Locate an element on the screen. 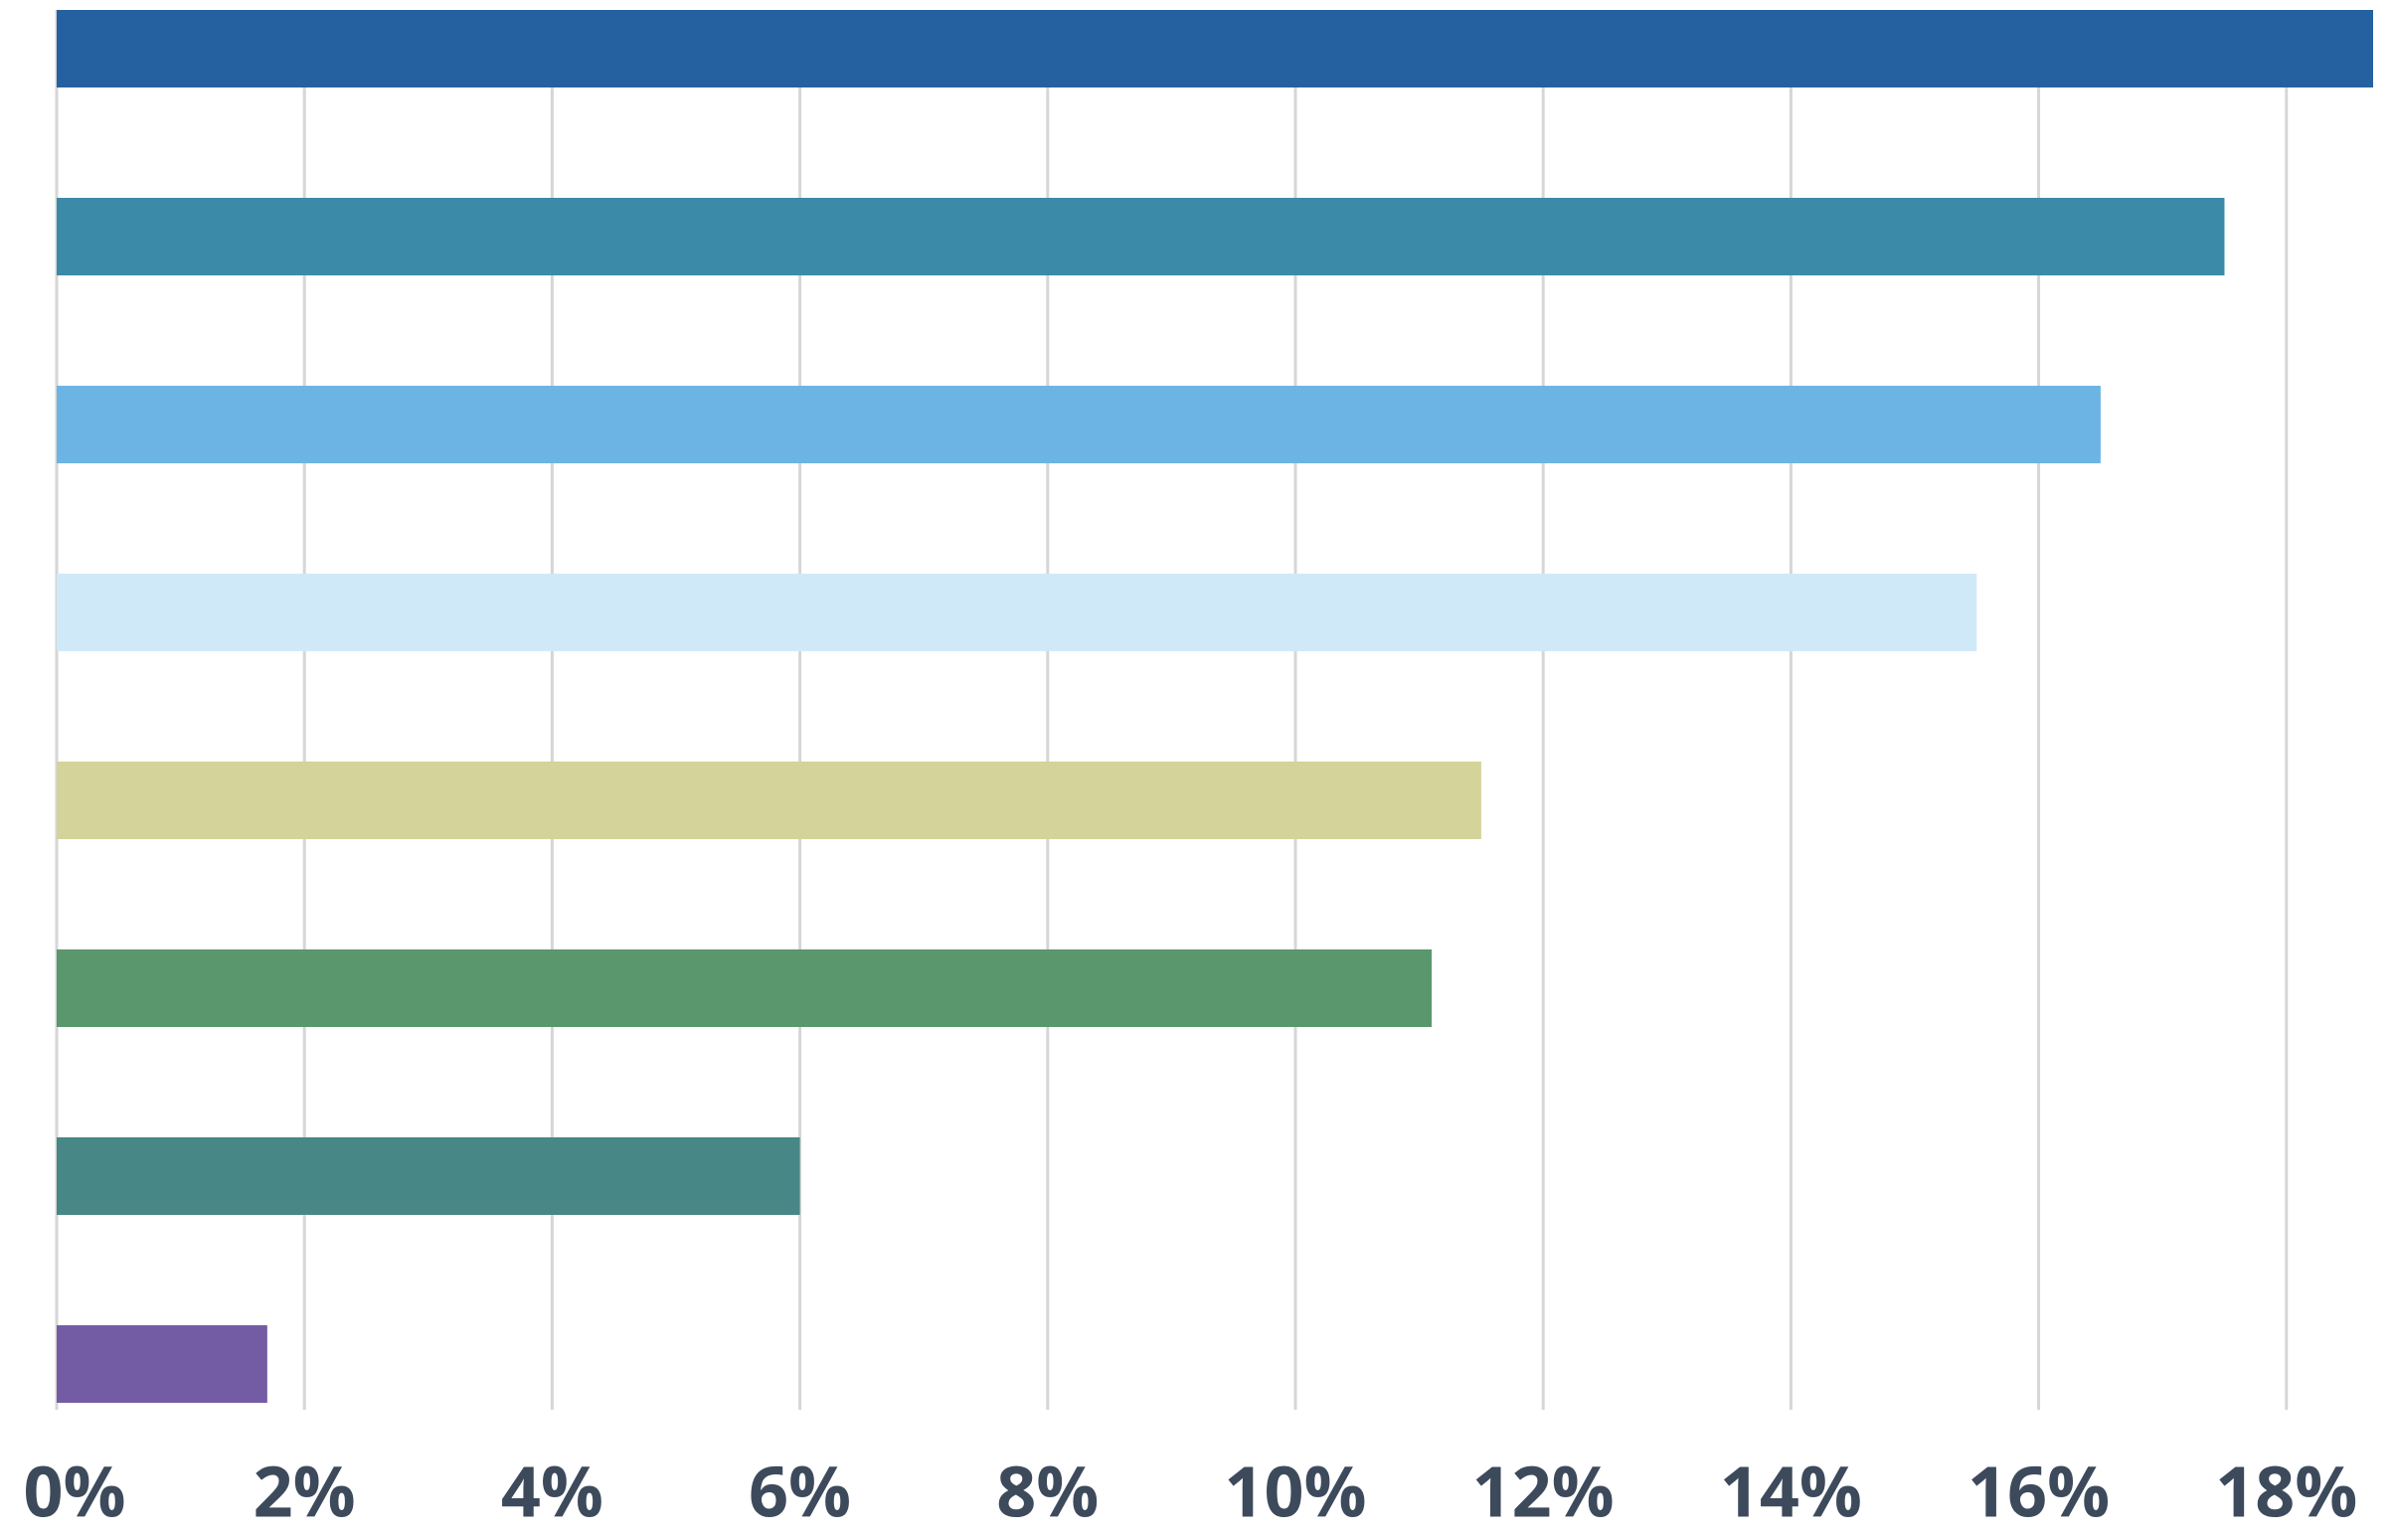  x-tick-label: 12% is located at coordinates (1544, 1490).